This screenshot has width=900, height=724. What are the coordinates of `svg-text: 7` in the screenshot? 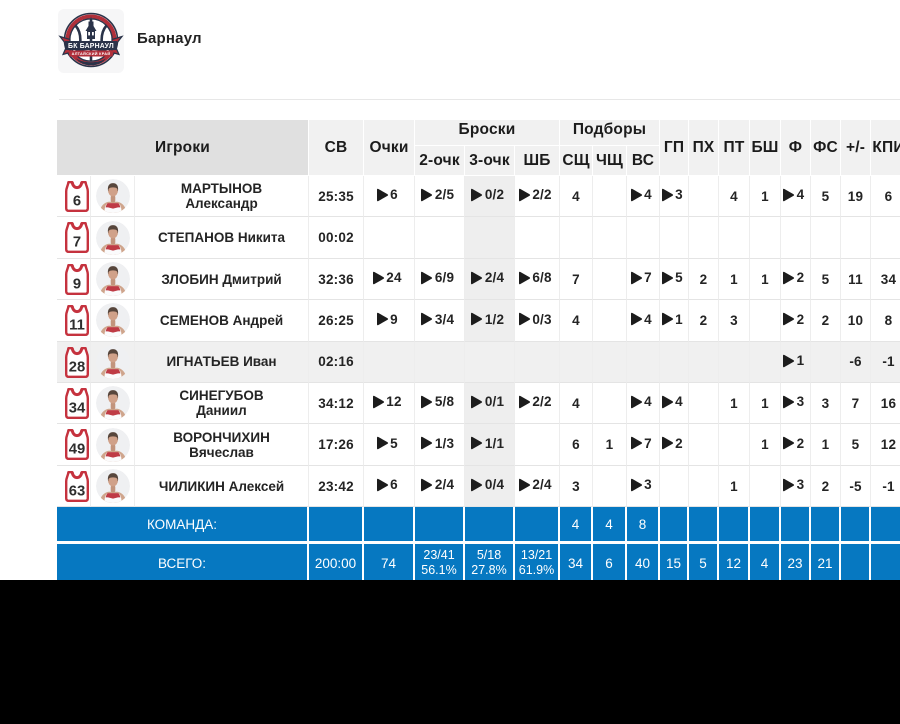 It's located at (77, 243).